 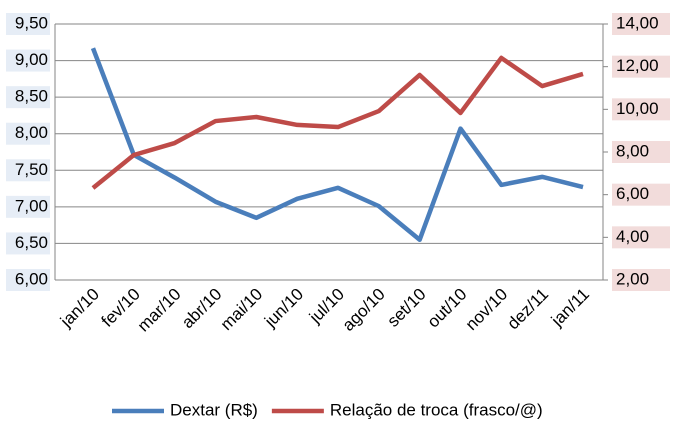 I want to click on x-tick-label: nov/10, so click(x=487, y=310).